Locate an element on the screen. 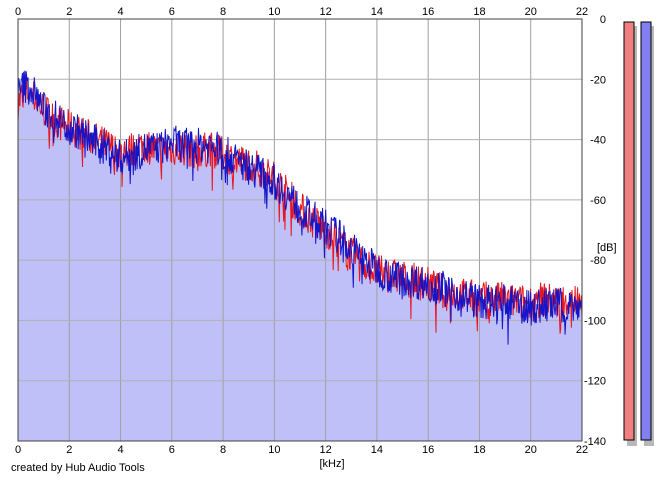 Image resolution: width=664 pixels, height=481 pixels. x-ticks-top: 0 2 4 6 8 10 12 14 16 18 20 22 is located at coordinates (301, 12).